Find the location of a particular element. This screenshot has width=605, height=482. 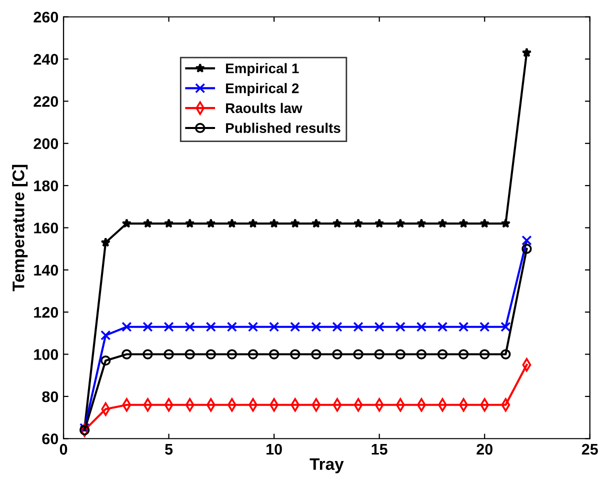

y-tick-label: 80 is located at coordinates (50, 396).